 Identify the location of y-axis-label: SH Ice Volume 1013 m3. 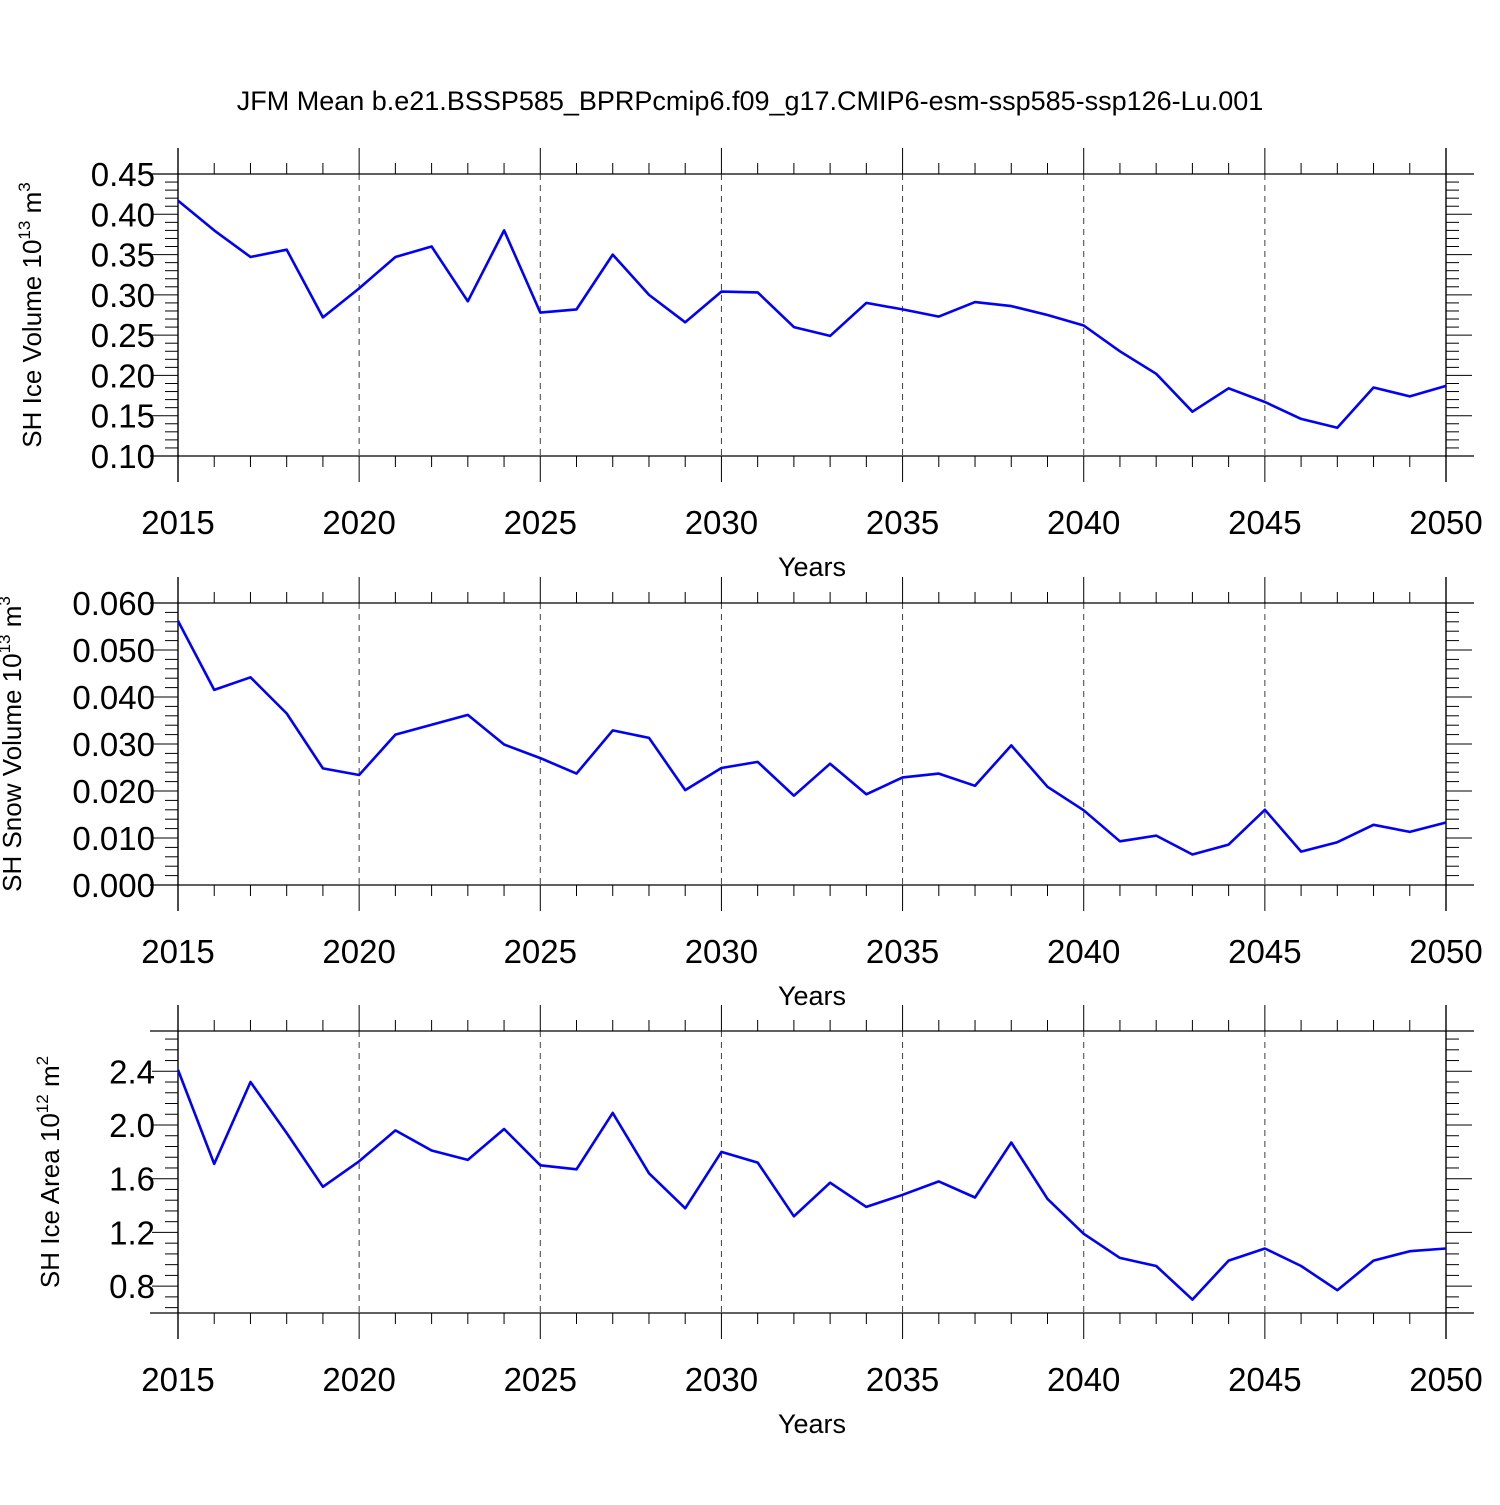
(31, 314).